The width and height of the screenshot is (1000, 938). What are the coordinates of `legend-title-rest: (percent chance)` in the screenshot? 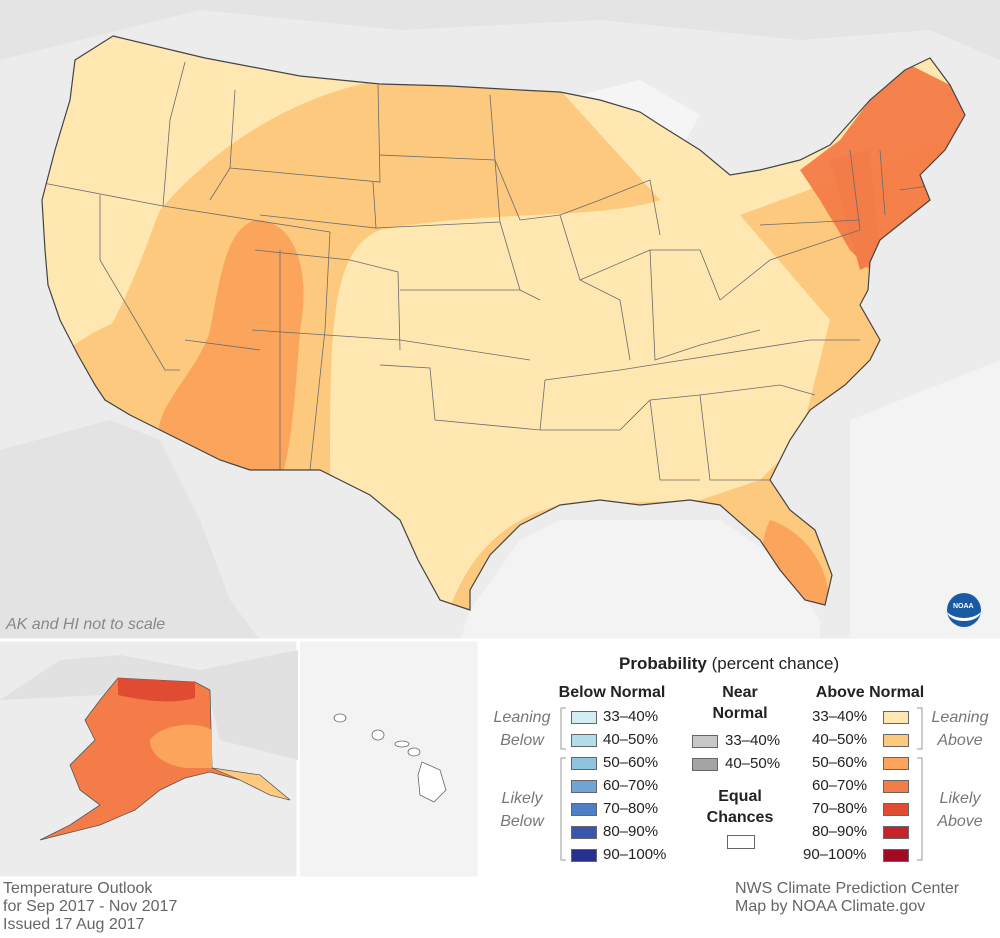 It's located at (773, 663).